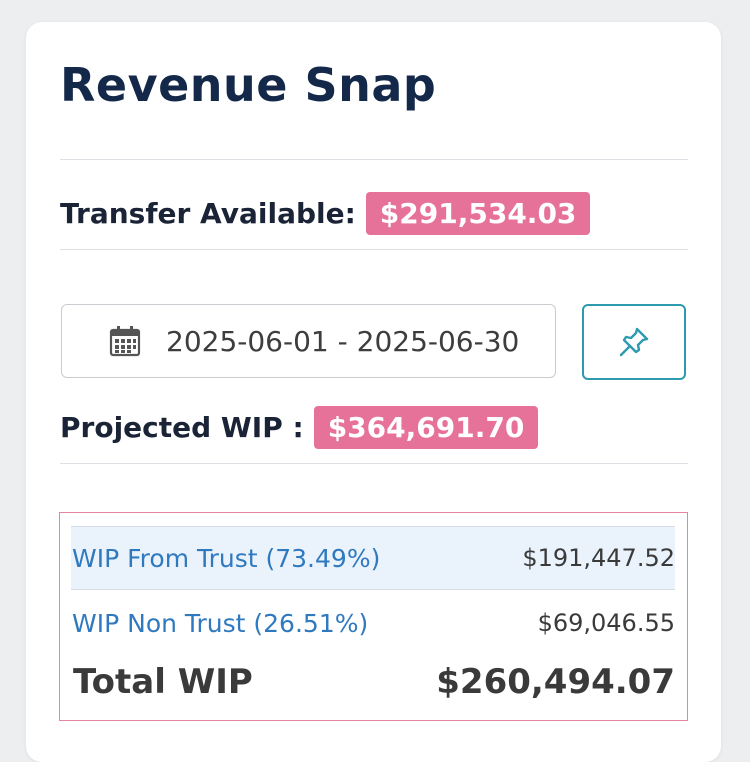 This screenshot has height=762, width=750. I want to click on date-range-picker: 2025-06-01 - 2025-06-30, so click(308, 341).